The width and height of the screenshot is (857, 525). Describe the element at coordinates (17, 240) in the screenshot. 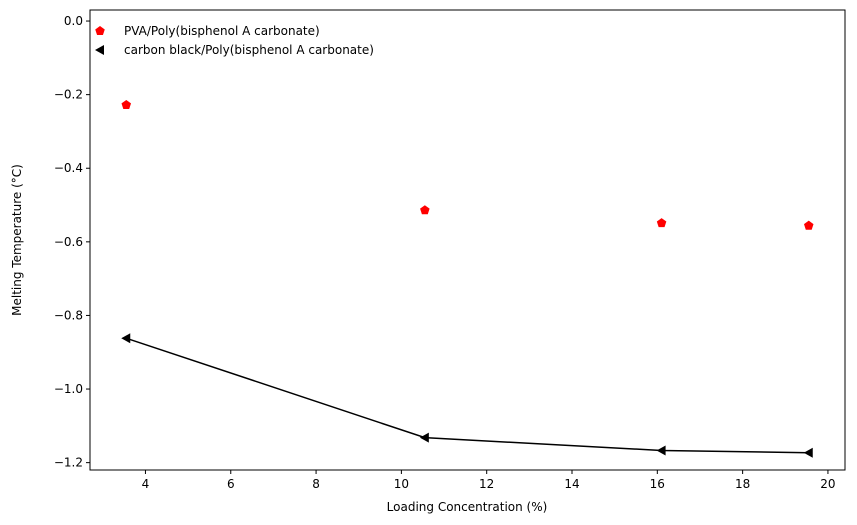

I see `y-axis-label: Melting Temperature (°C)` at that location.